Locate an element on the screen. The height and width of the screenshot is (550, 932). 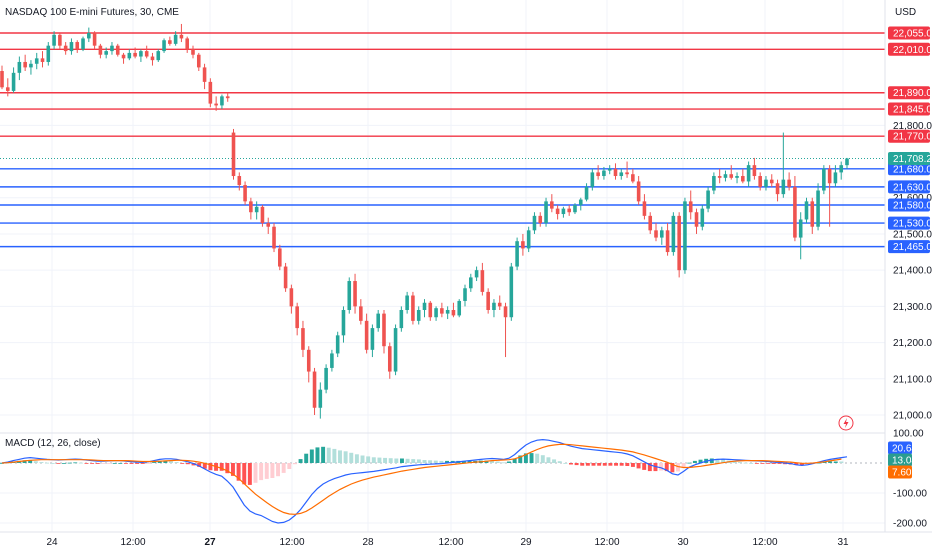
macd-line is located at coordinates (424, 481).